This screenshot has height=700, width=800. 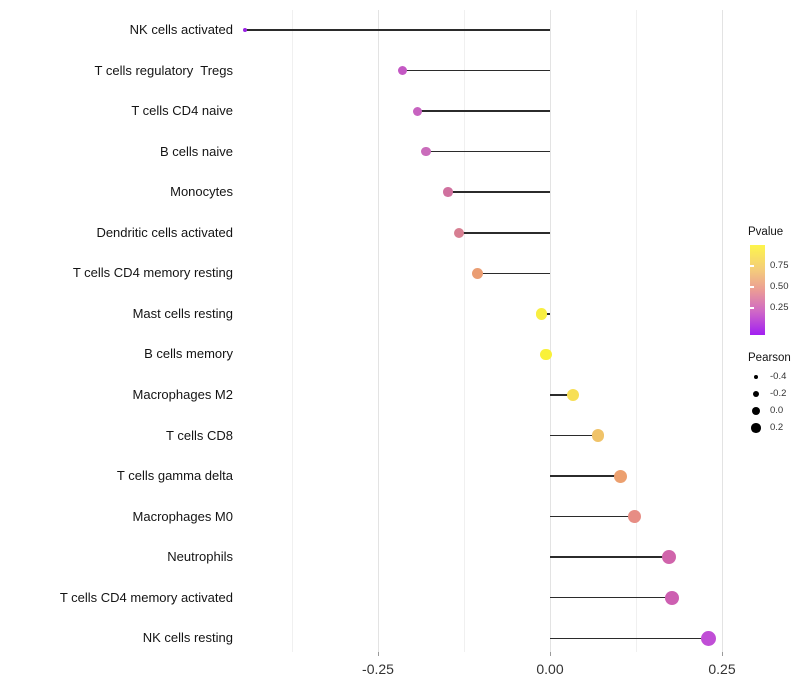 What do you see at coordinates (550, 669) in the screenshot?
I see `x-axis-tick-label: 0.00` at bounding box center [550, 669].